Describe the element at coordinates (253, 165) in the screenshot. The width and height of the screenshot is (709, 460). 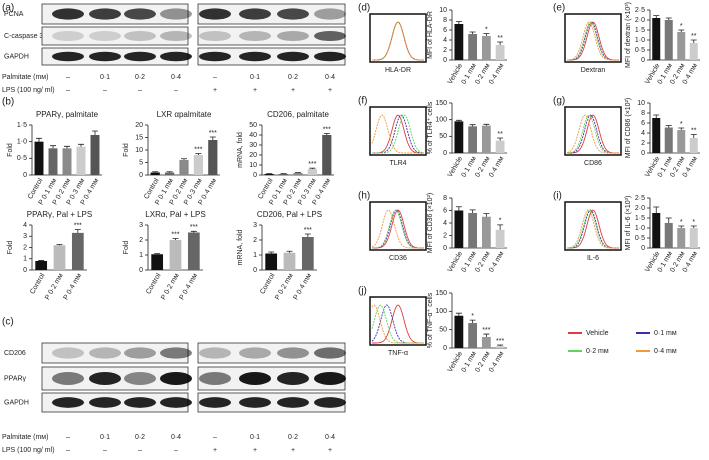
I see `y-tick-label: 10` at that location.